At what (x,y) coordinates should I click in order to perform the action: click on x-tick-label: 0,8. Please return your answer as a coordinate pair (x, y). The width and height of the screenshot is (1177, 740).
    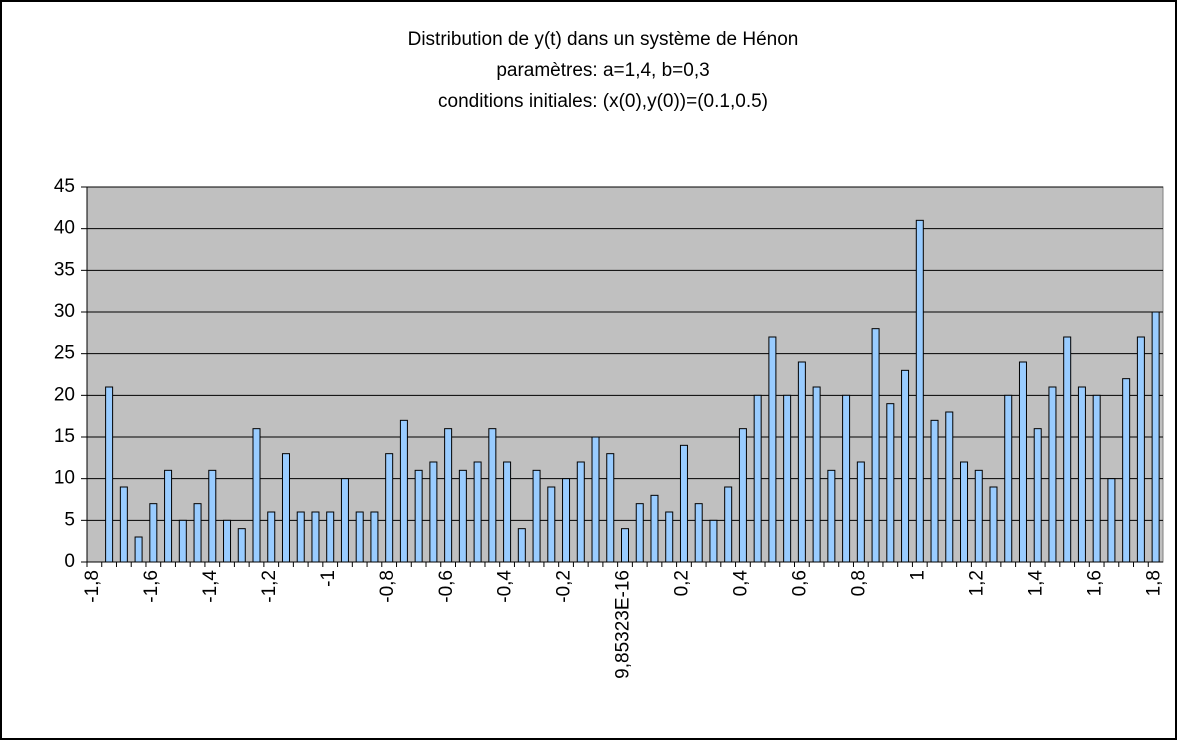
    Looking at the image, I should click on (858, 583).